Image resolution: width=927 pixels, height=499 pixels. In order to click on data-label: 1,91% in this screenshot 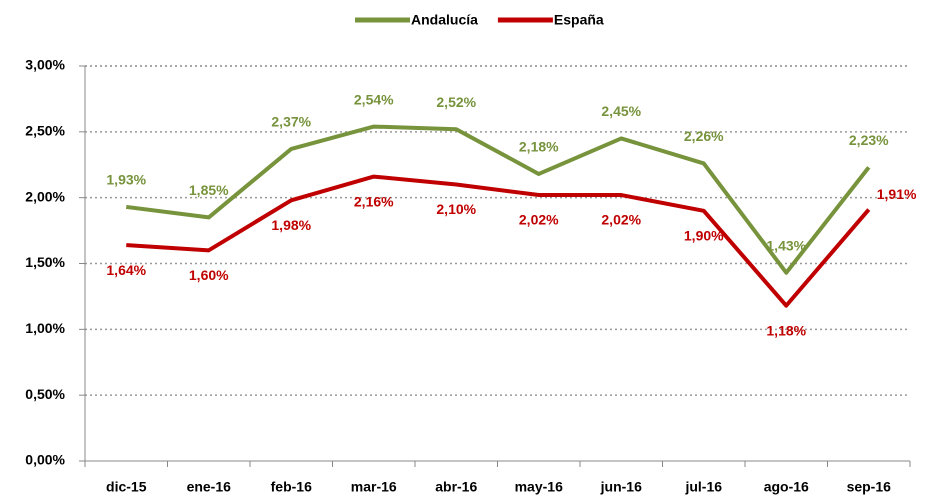, I will do `click(897, 194)`.